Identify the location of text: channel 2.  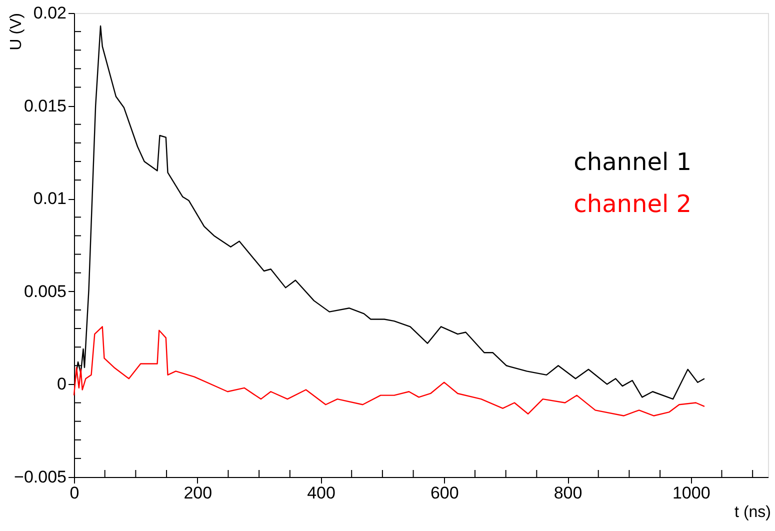
(633, 204).